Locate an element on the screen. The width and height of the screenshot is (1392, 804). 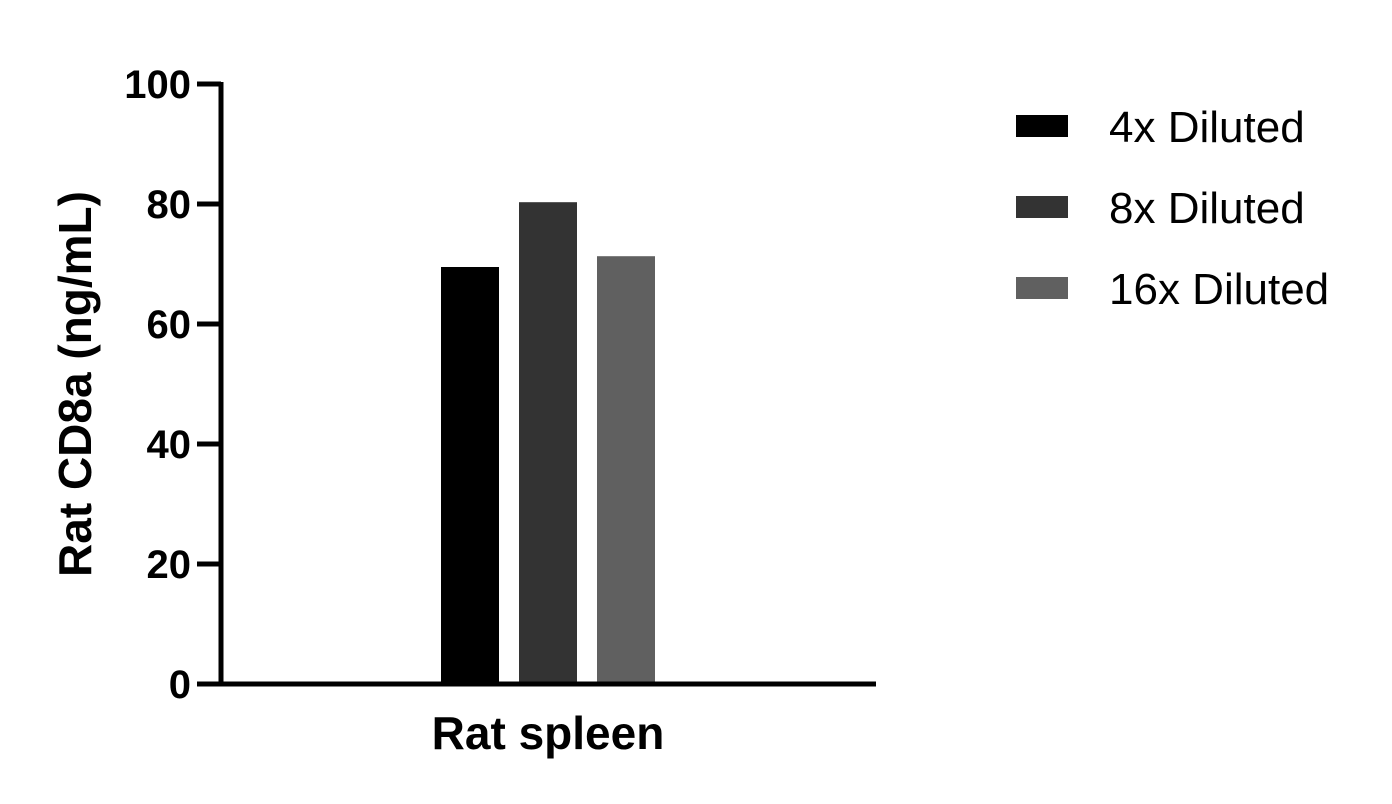
legend-label: 4x Diluted is located at coordinates (1207, 127).